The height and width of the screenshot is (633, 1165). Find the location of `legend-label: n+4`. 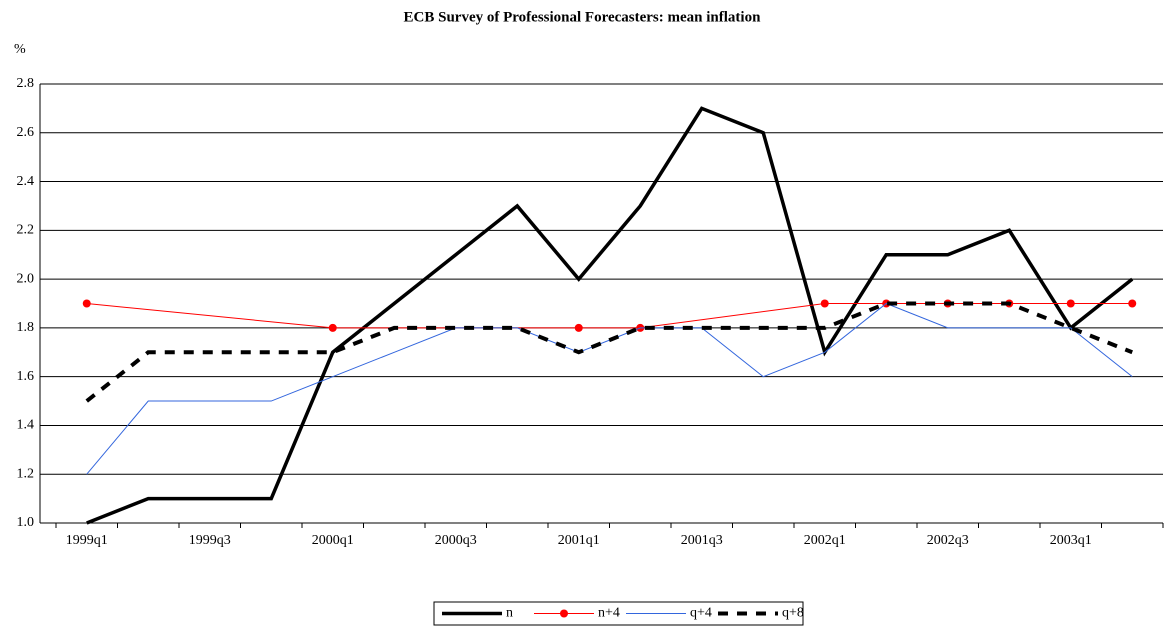

legend-label: n+4 is located at coordinates (609, 613).